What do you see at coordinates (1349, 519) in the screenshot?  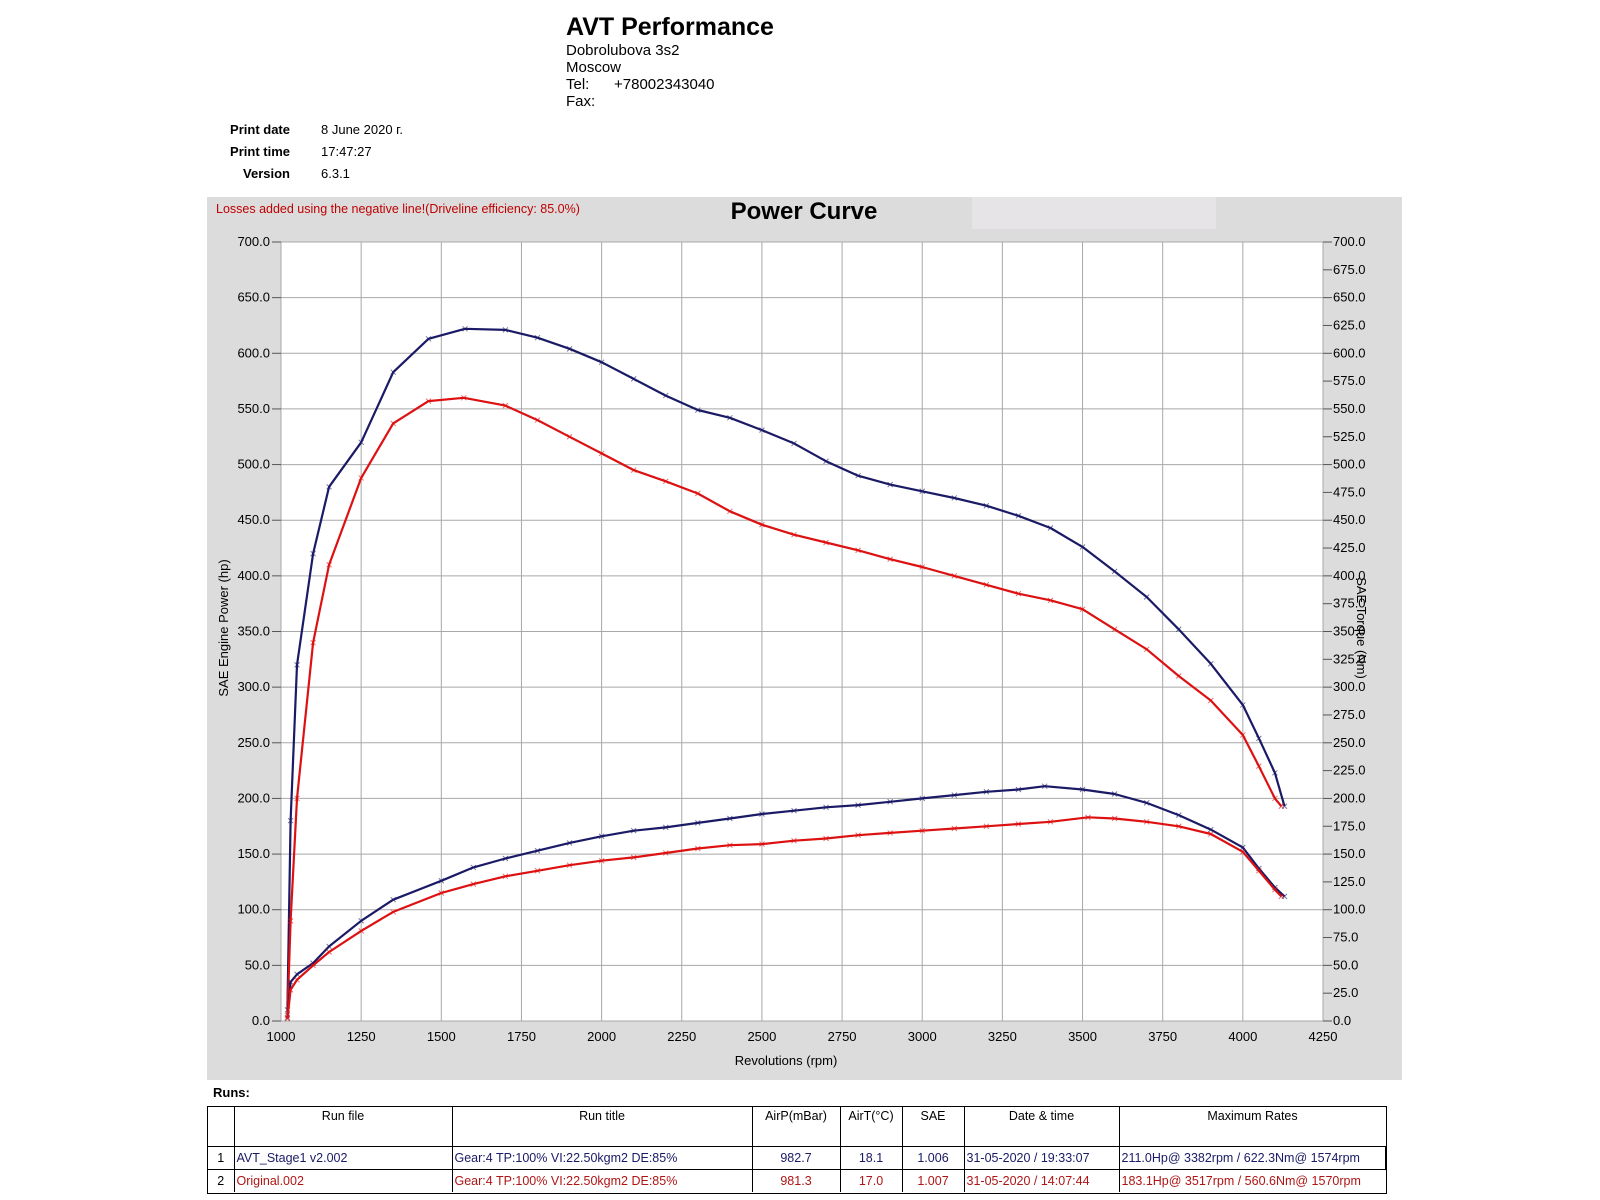 I see `y2-tick-label: 450.0` at bounding box center [1349, 519].